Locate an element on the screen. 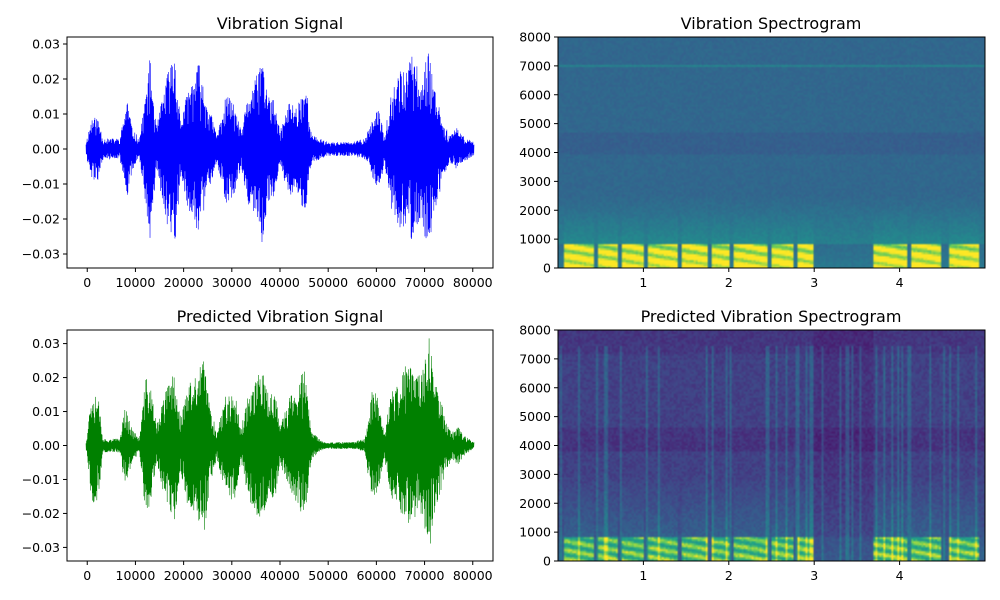  predicted-spectrogram-y-ticks: 0 1000 2000 3000 4000 5000 6000 7000 8000 is located at coordinates (538, 446).